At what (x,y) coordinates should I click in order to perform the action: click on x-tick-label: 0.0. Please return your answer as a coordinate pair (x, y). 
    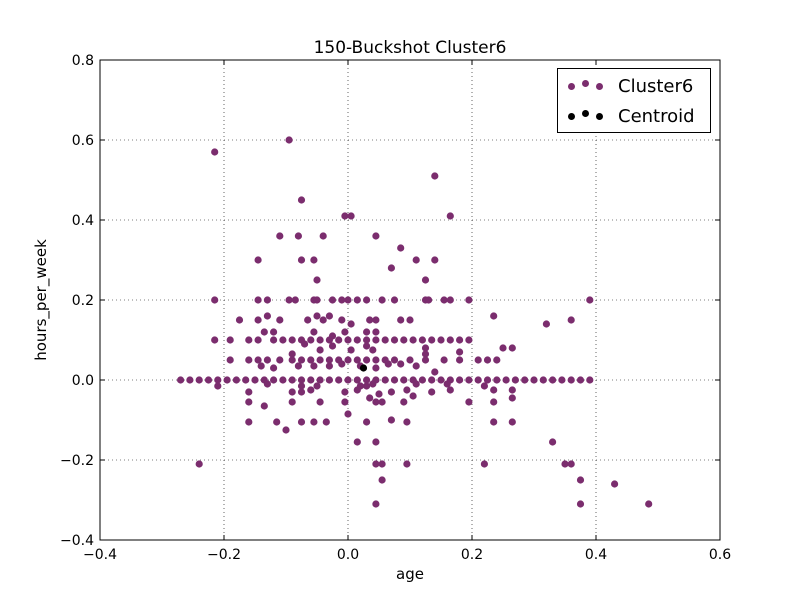
    Looking at the image, I should click on (348, 555).